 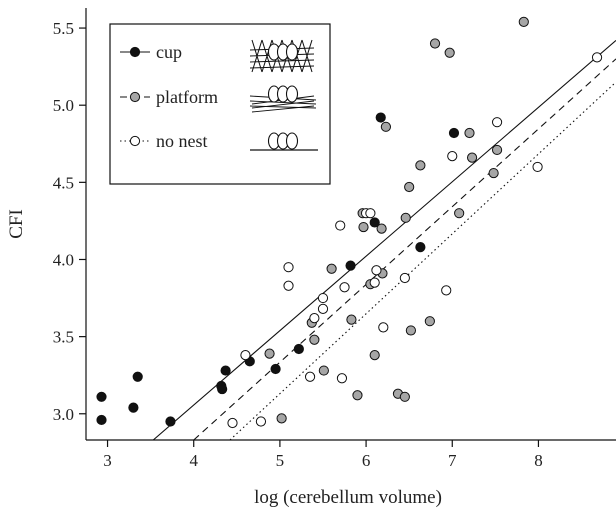 I want to click on legend-label-cup: cup, so click(x=169, y=52).